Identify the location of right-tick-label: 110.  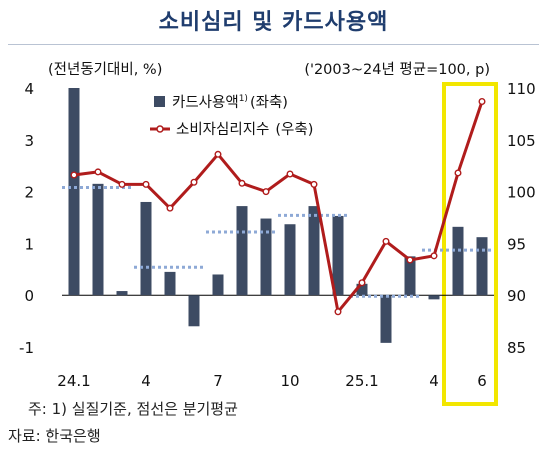
(521, 89).